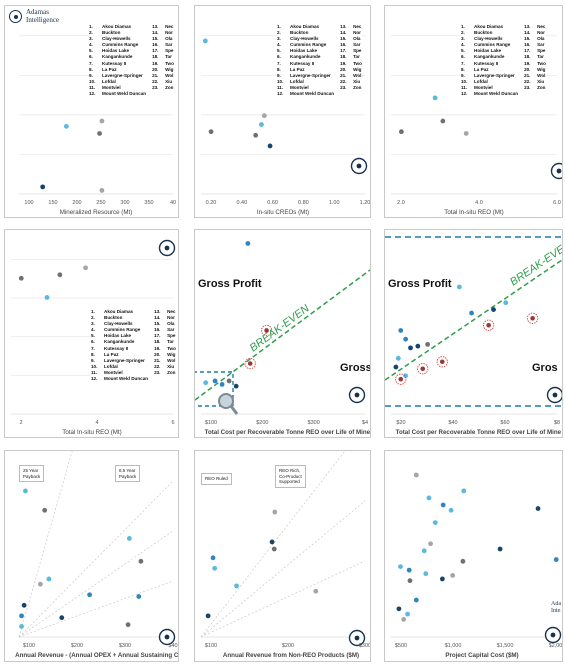  What do you see at coordinates (357, 45) in the screenshot?
I see `legend-item-name: Sar` at bounding box center [357, 45].